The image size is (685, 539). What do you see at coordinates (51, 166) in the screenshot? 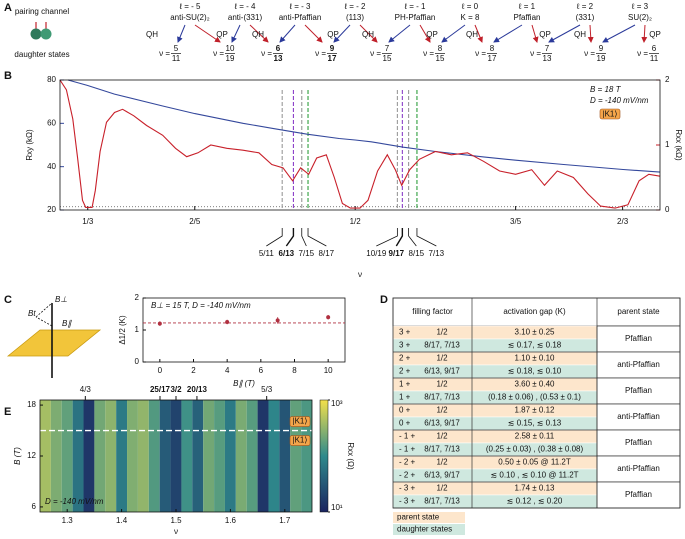
I see `y-tick-label: 40` at bounding box center [51, 166].